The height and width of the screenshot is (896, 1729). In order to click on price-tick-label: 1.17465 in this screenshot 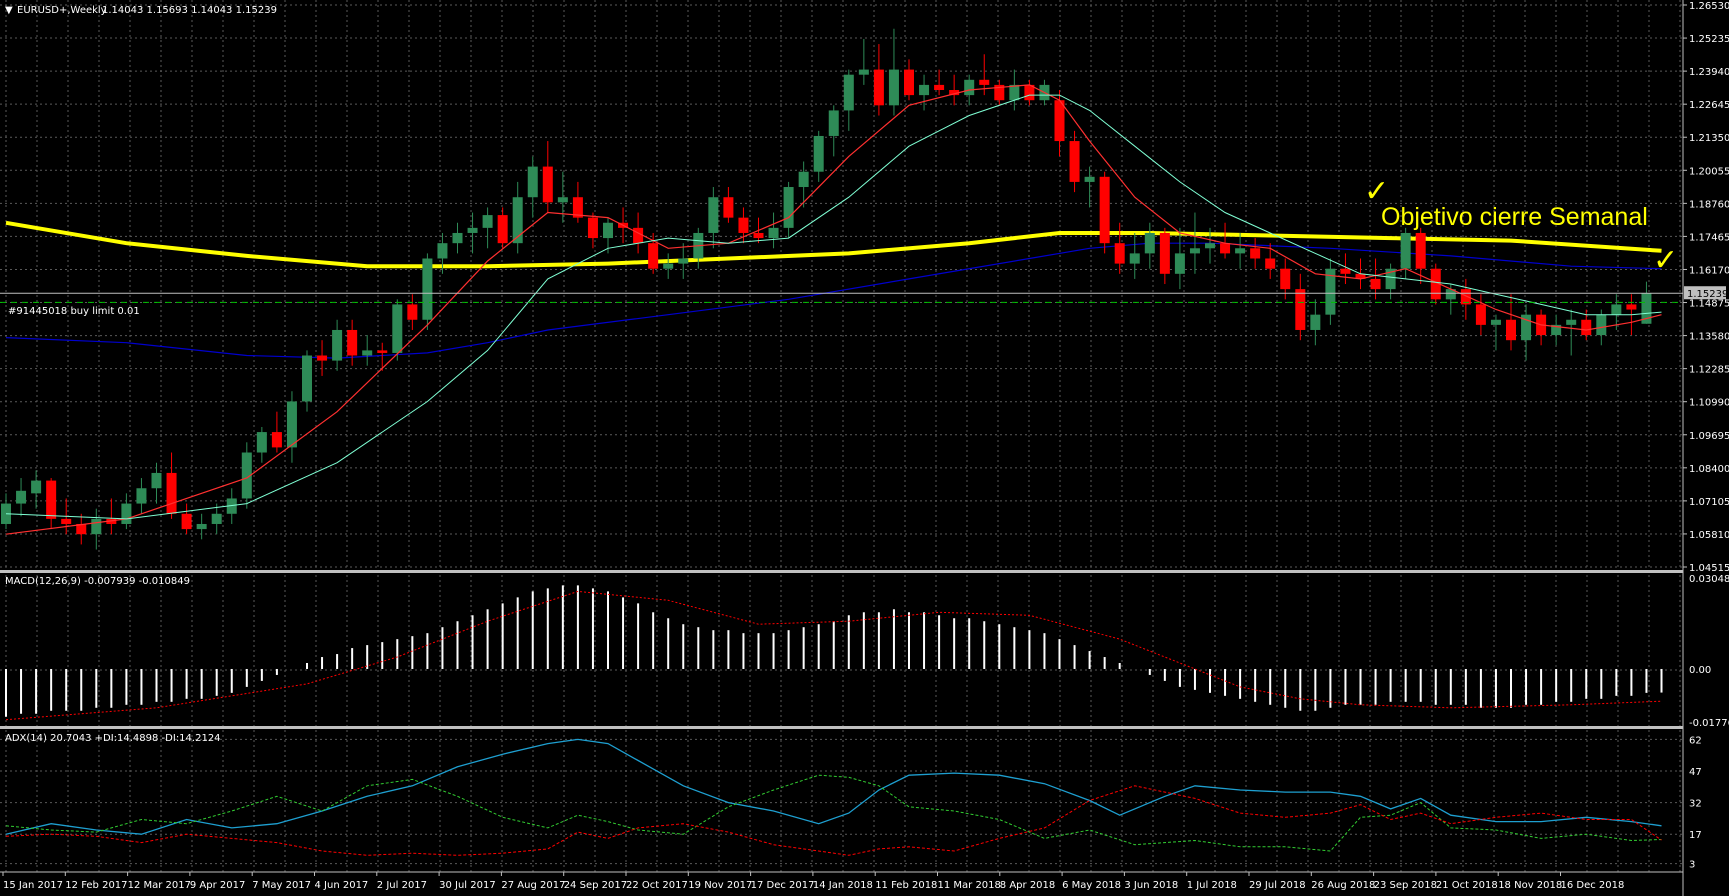, I will do `click(1709, 237)`.